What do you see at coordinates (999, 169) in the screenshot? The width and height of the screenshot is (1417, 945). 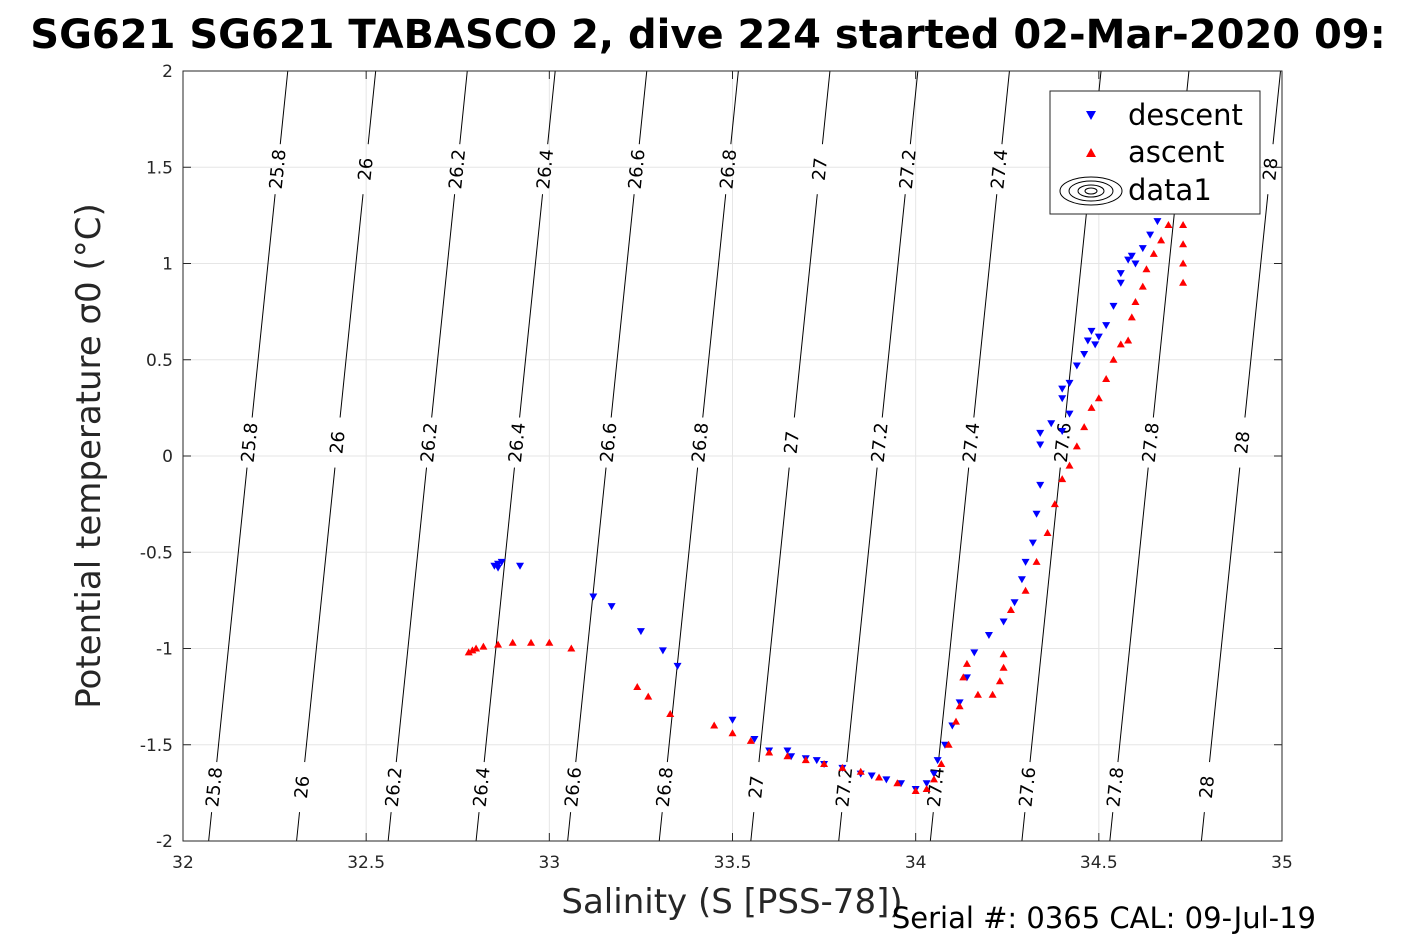 I see `contour-label: 27.4` at bounding box center [999, 169].